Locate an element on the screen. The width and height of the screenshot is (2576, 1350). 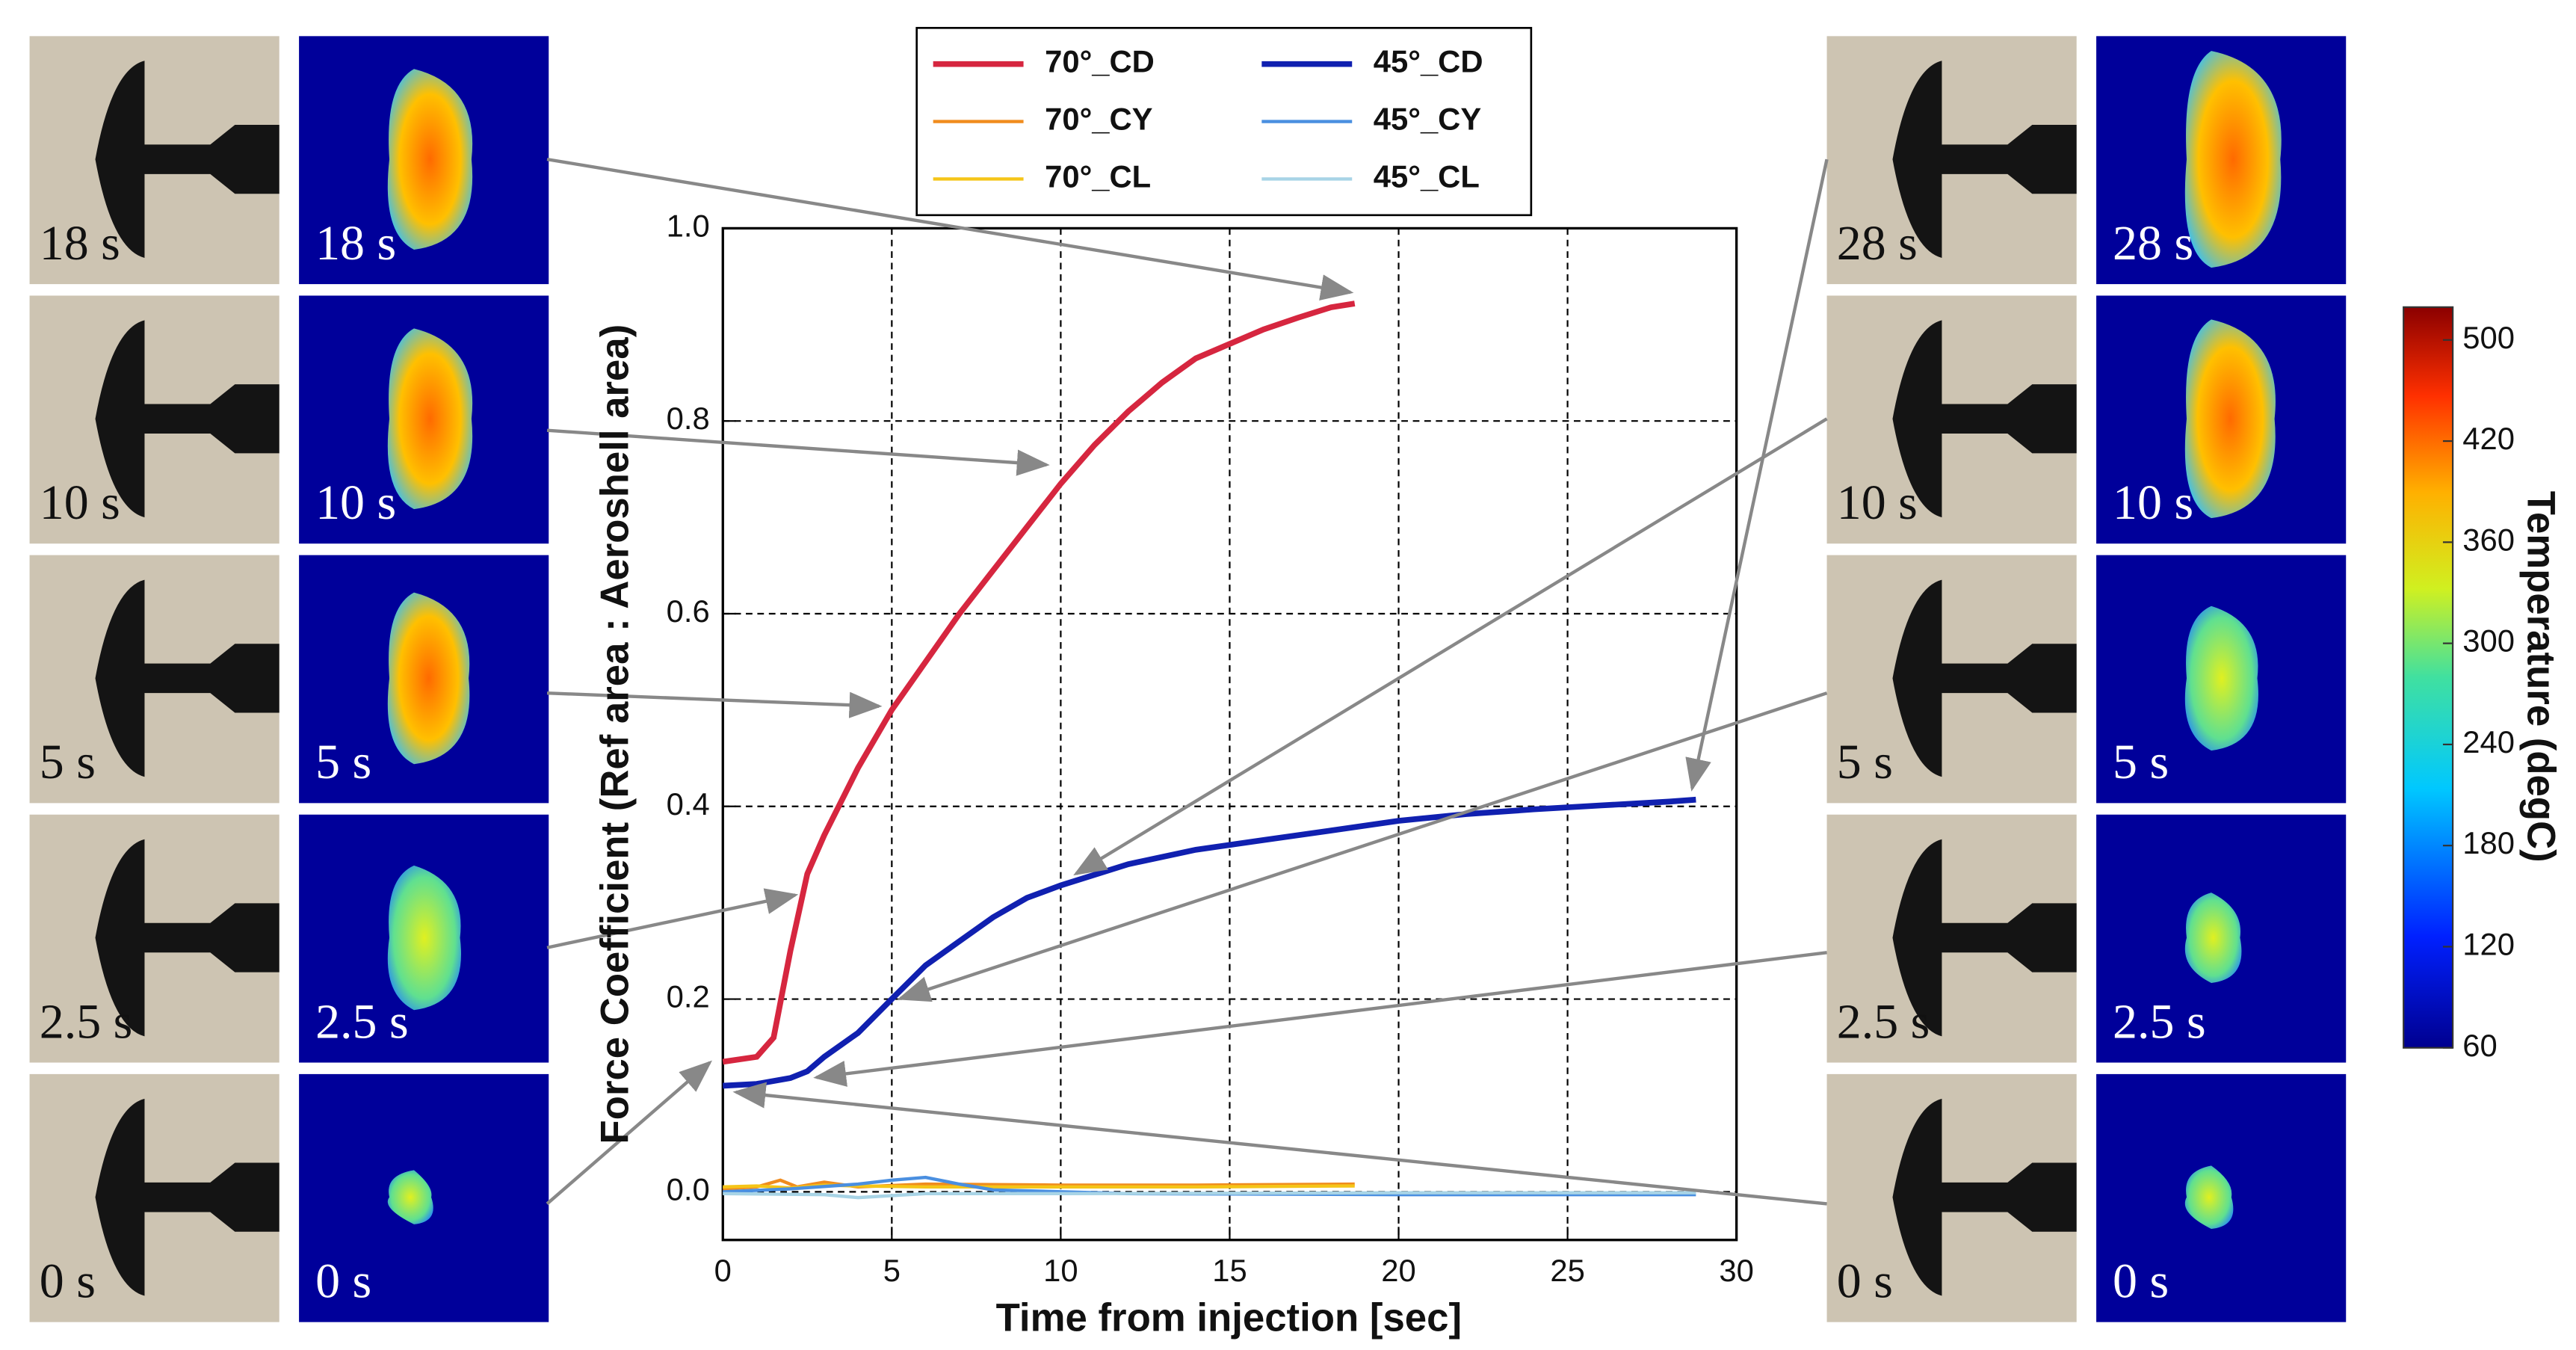
x-tick-label: 5 is located at coordinates (892, 1270).